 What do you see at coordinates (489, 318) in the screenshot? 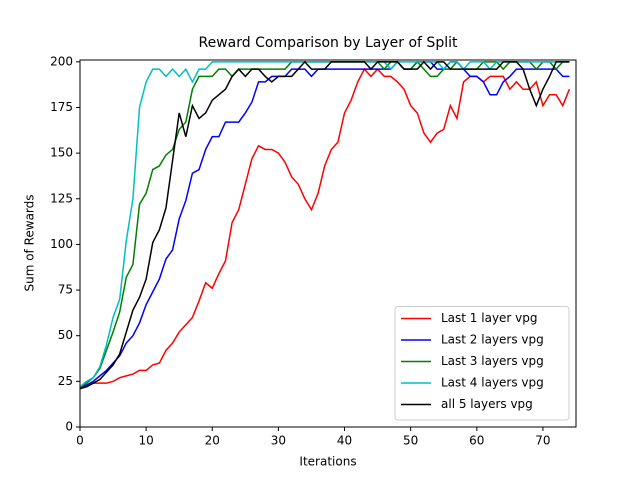
I see `legend-label: Last 1 layer vpg` at bounding box center [489, 318].